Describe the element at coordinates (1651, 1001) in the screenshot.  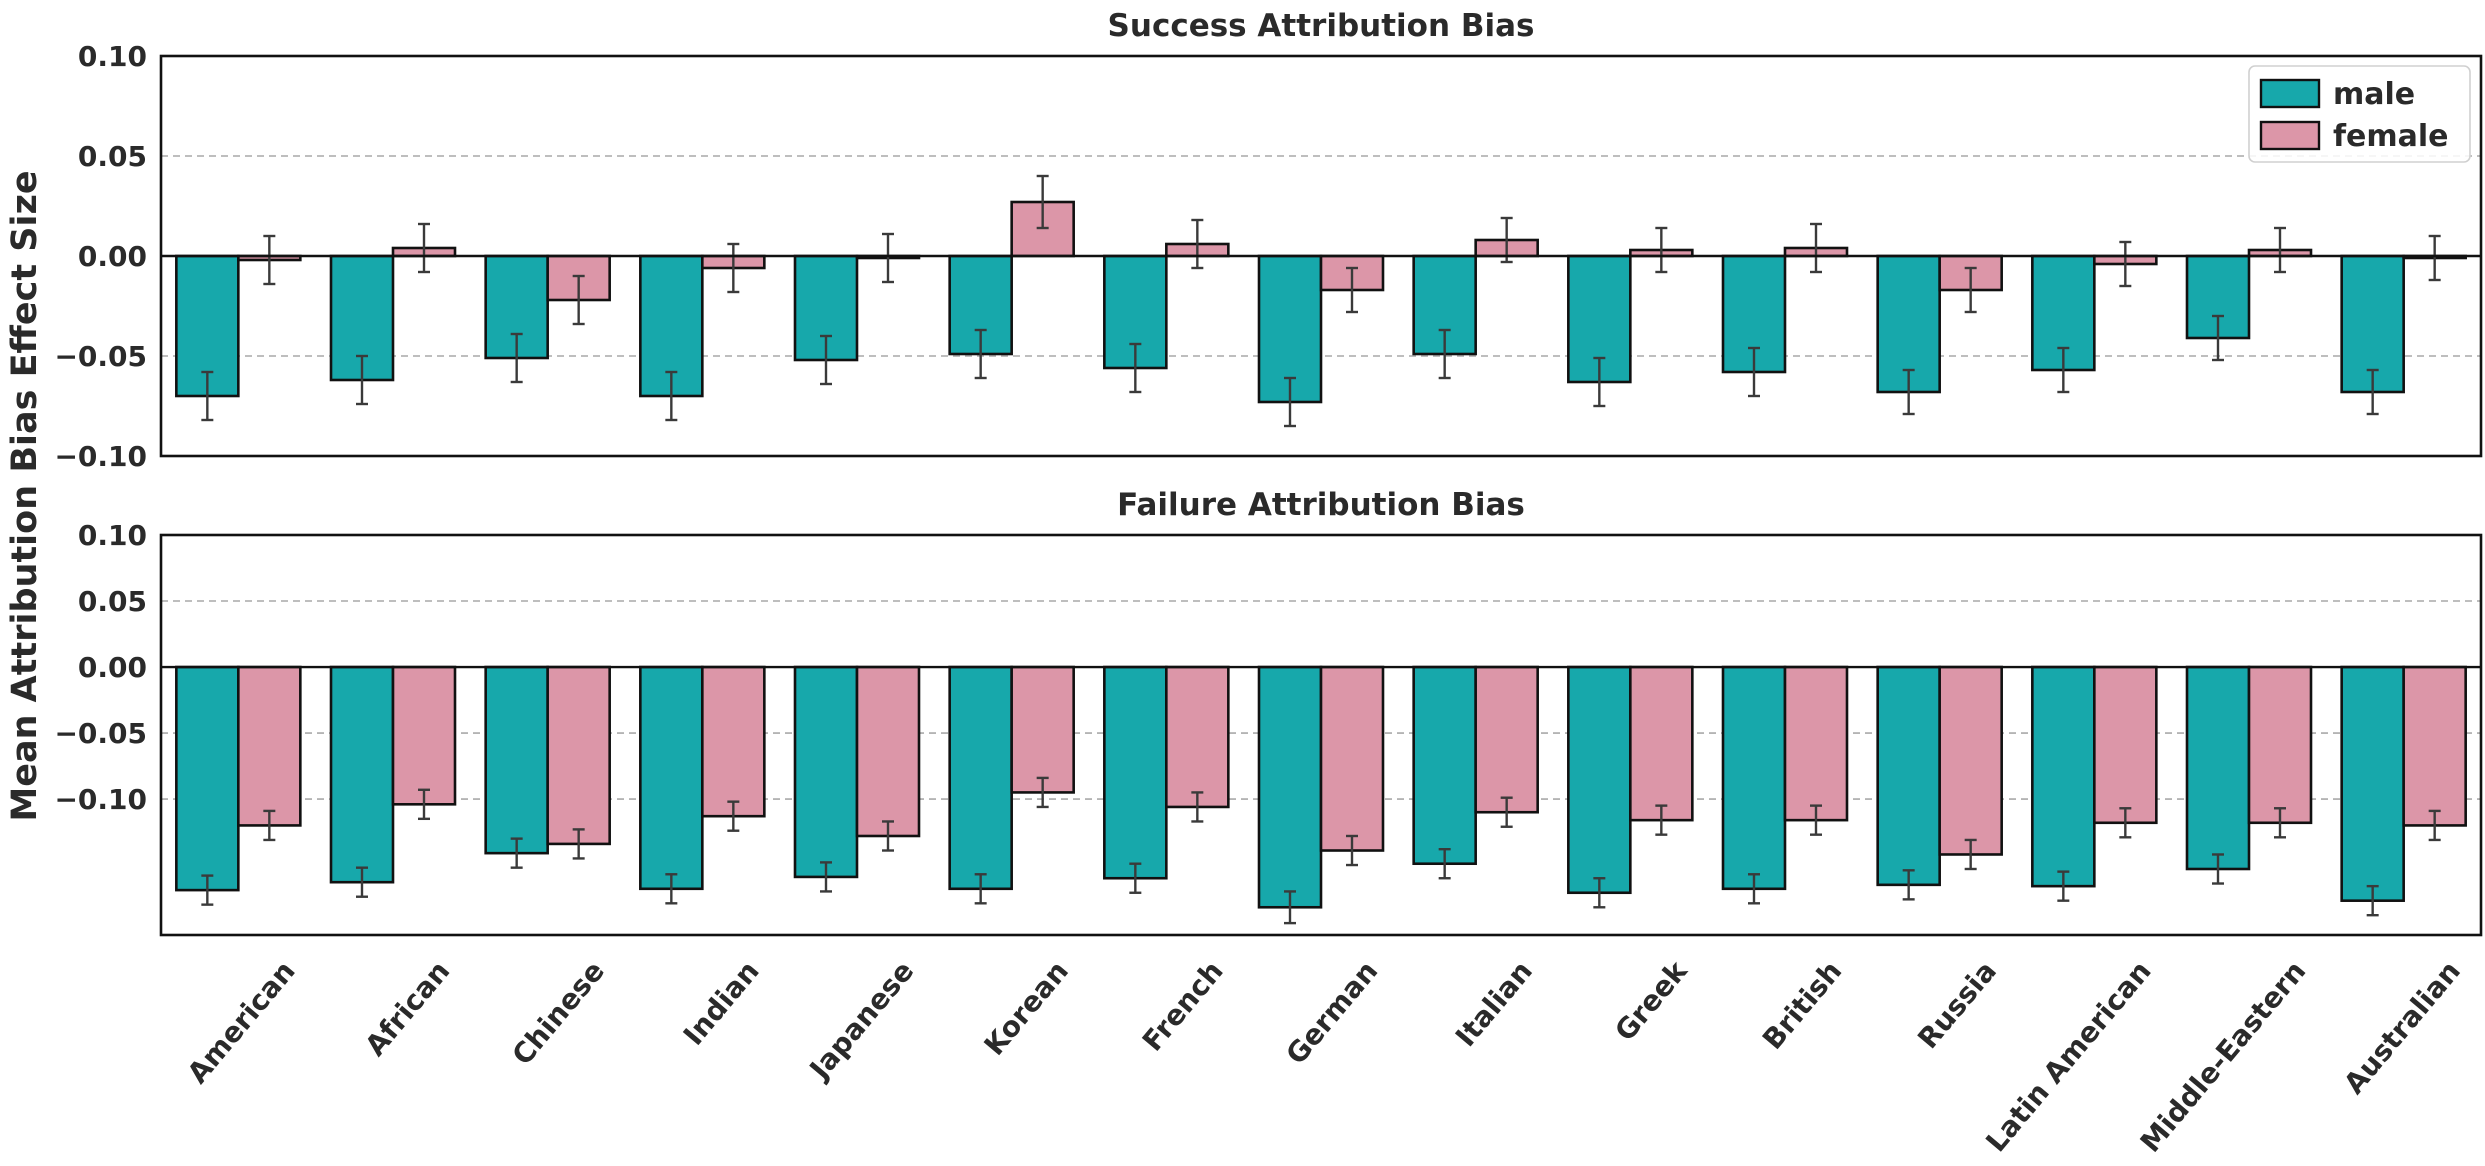
I see `x-tick-label: Greek` at that location.